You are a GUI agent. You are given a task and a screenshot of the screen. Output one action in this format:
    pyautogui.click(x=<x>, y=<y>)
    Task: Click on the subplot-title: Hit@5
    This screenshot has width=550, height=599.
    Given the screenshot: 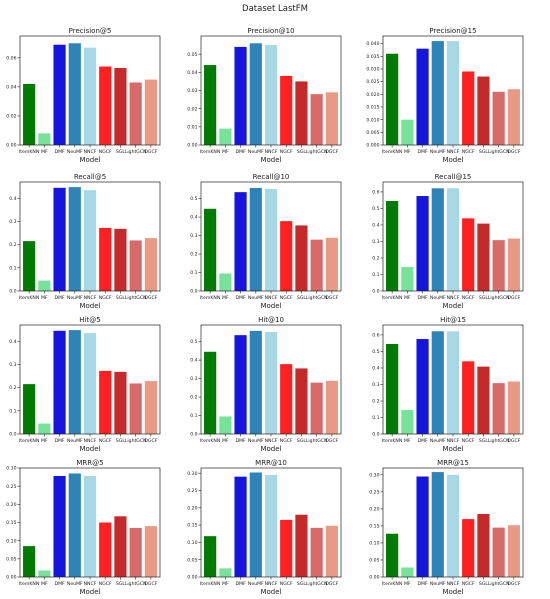 What is the action you would take?
    pyautogui.click(x=89, y=320)
    